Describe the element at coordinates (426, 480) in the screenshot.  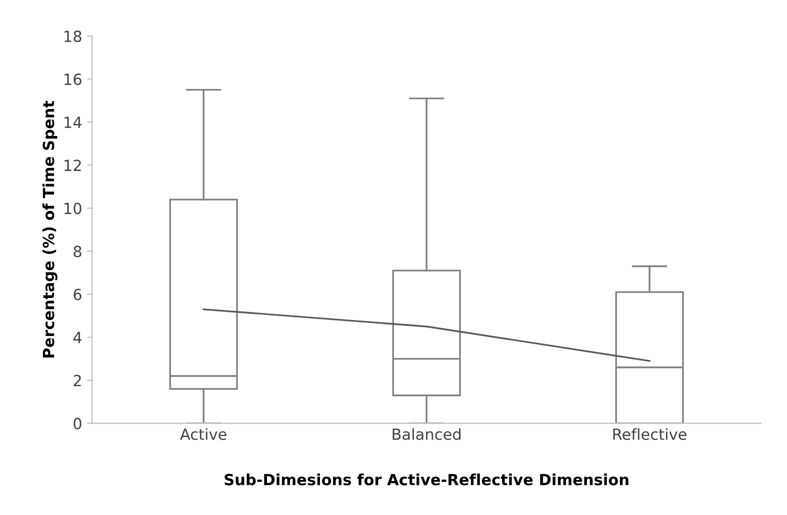
I see `x-axis-title: Sub-Dimesions for Active-Reflective Dimension` at that location.